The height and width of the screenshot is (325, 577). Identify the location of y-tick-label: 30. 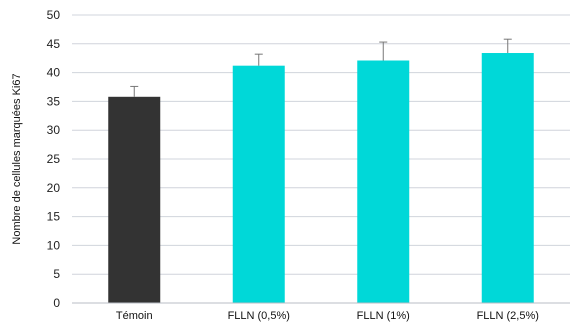
(54, 130).